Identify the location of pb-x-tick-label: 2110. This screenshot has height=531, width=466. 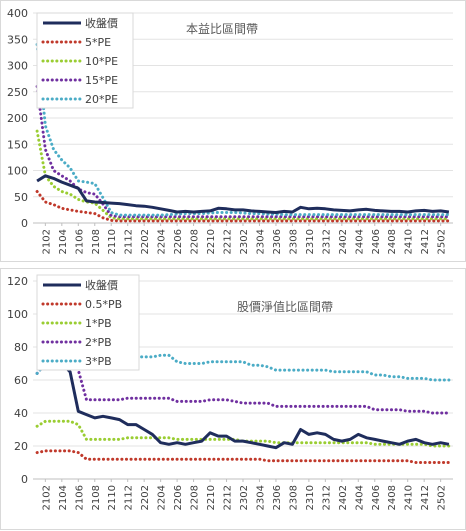
(112, 497).